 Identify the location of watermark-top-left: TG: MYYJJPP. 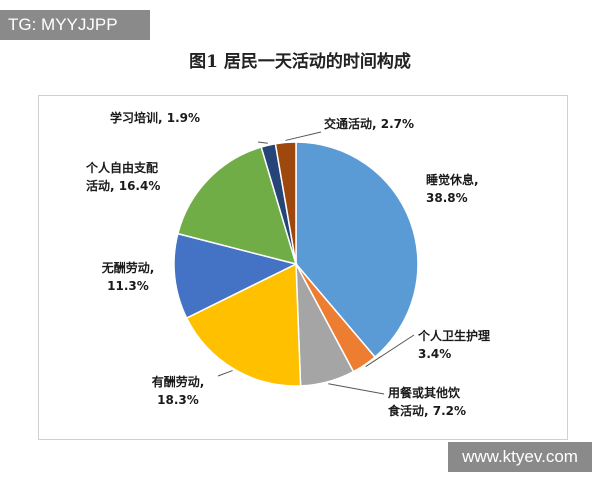
(75, 25).